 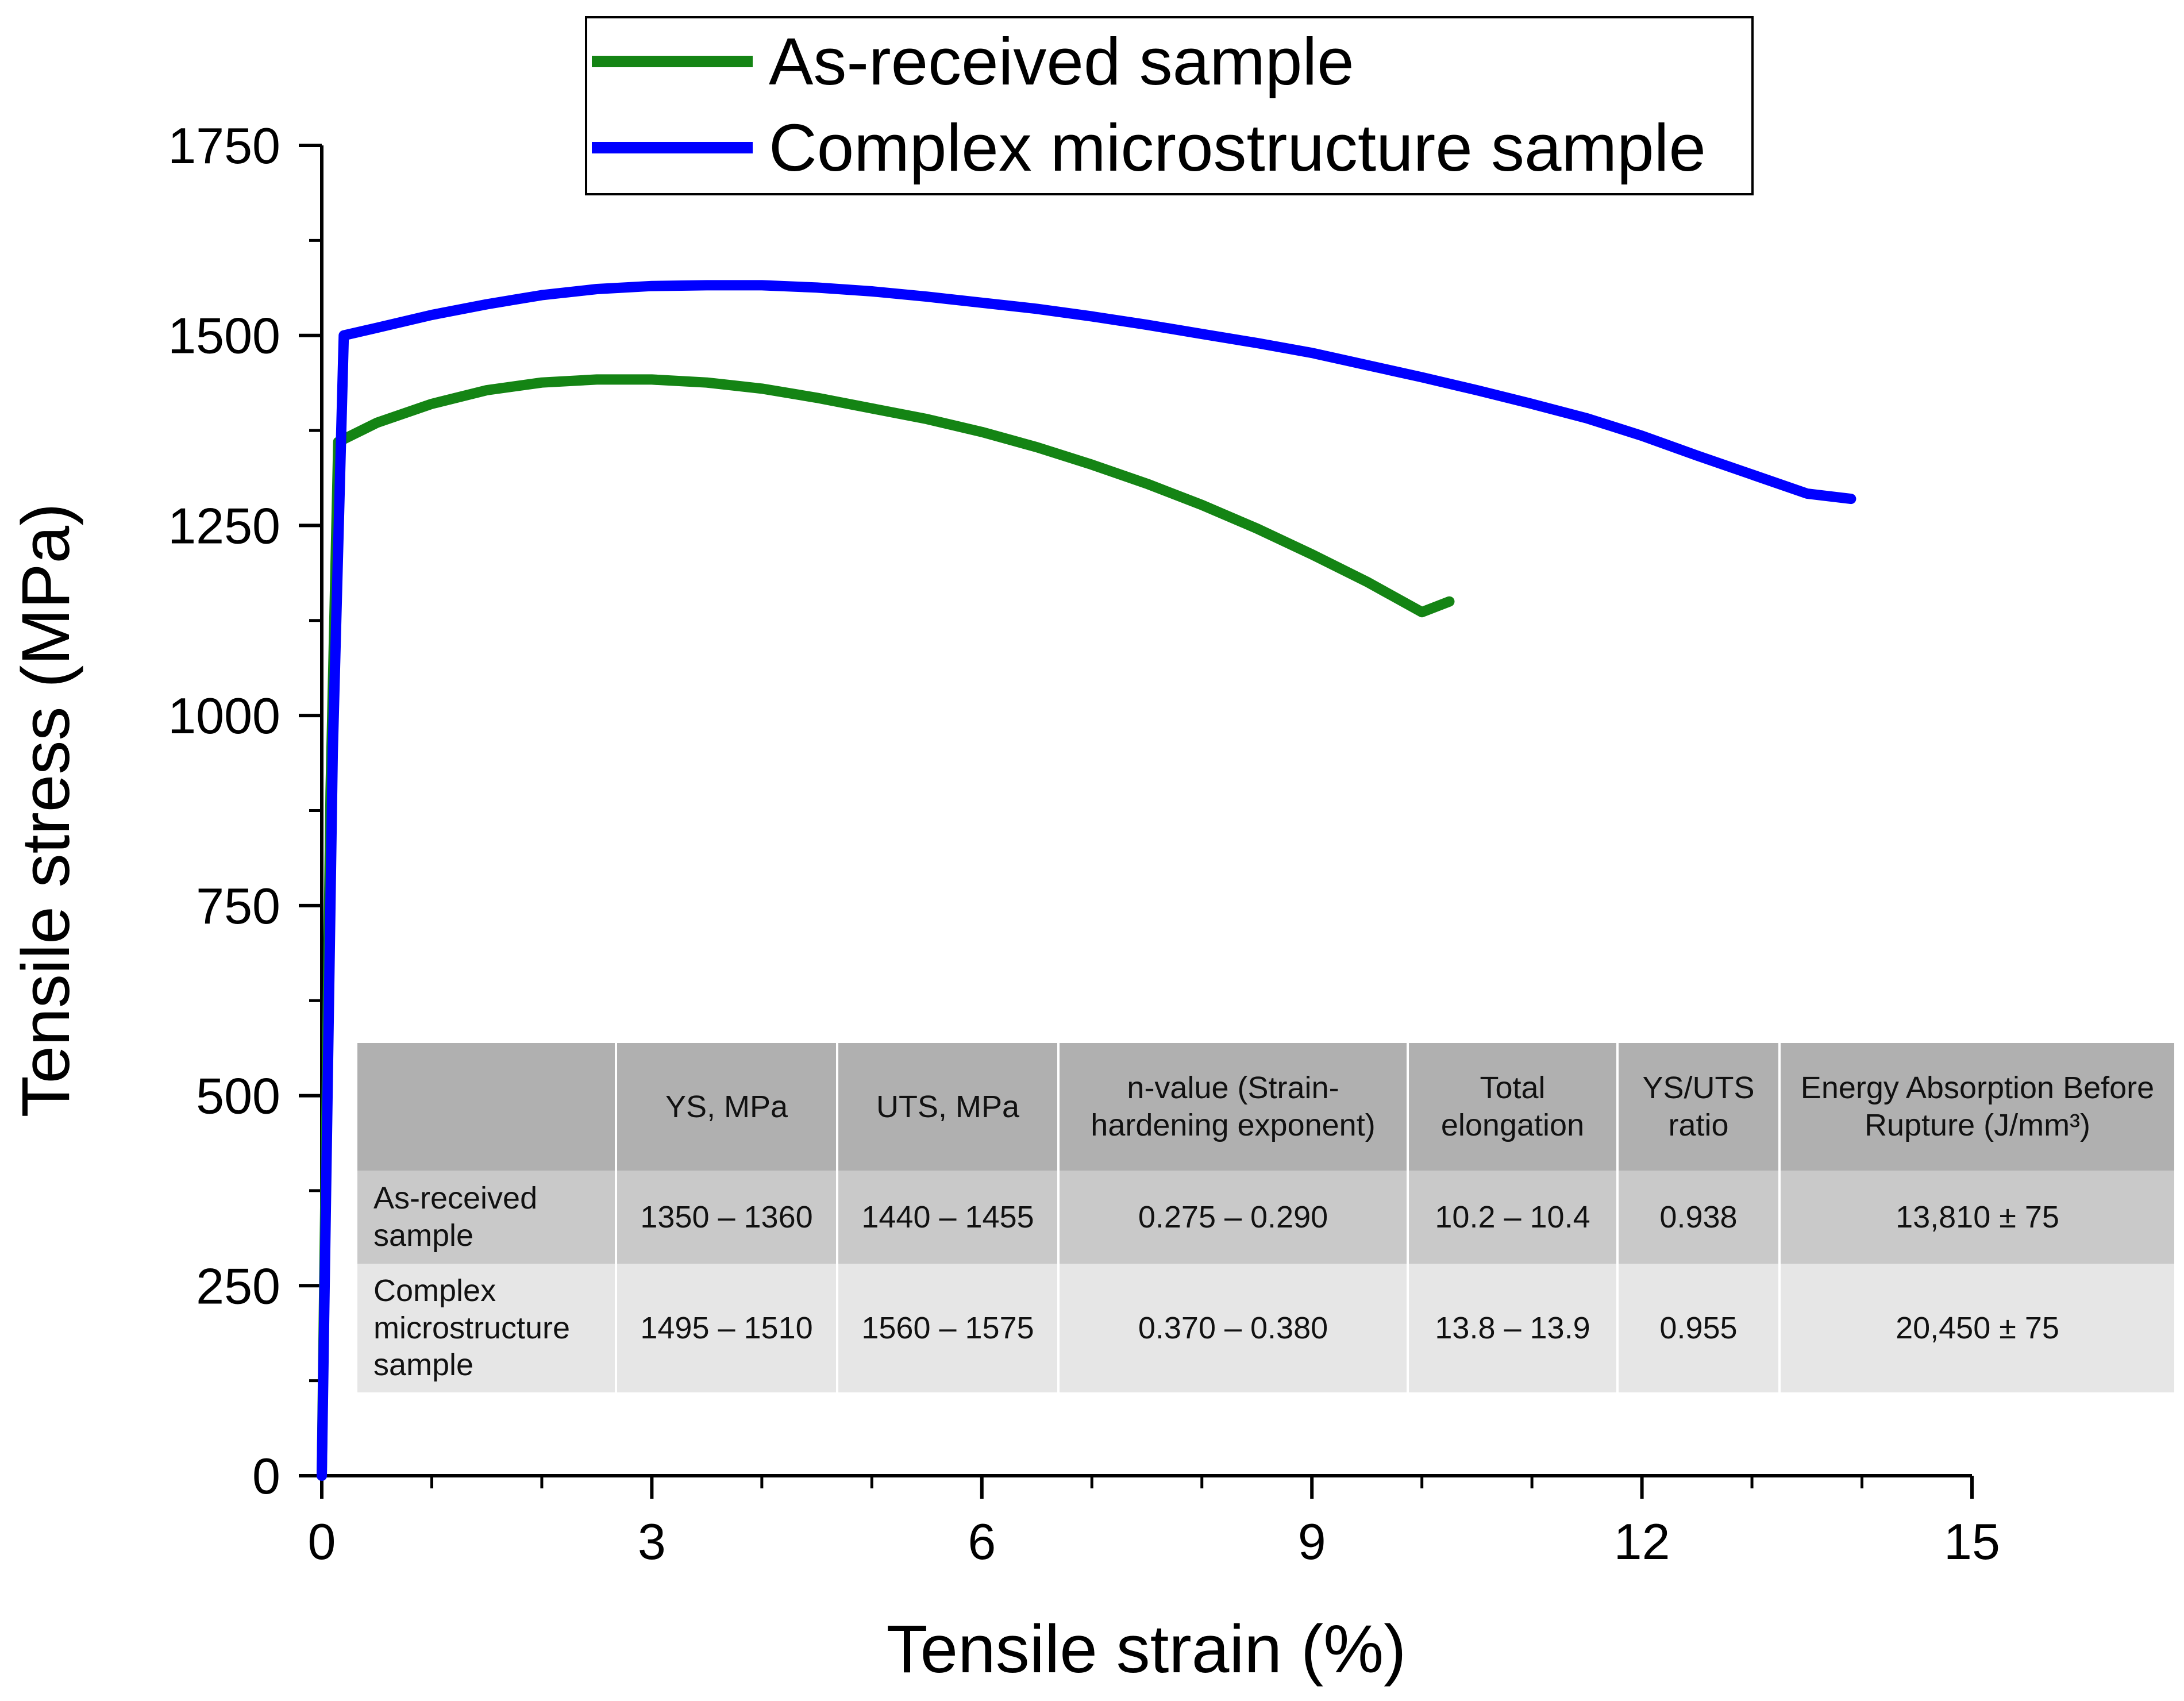 What do you see at coordinates (1147, 1649) in the screenshot?
I see `x-axis-title: Tensile strain (%)` at bounding box center [1147, 1649].